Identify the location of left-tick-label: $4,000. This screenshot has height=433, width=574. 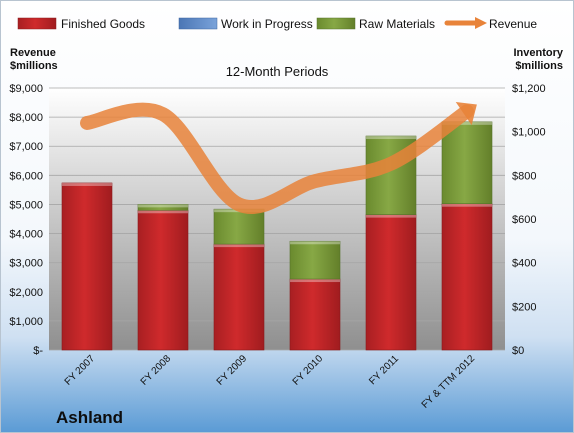
(26, 235).